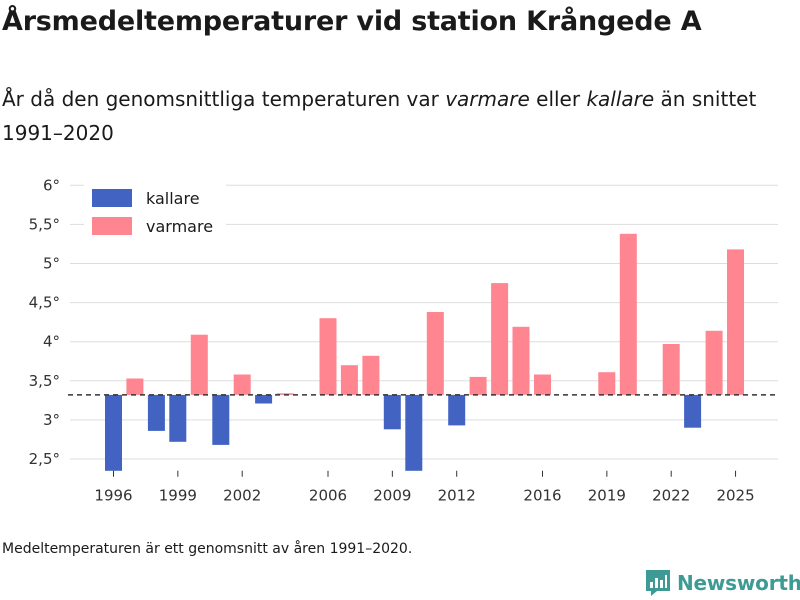  I want to click on warmer-bar-2008, so click(371, 375).